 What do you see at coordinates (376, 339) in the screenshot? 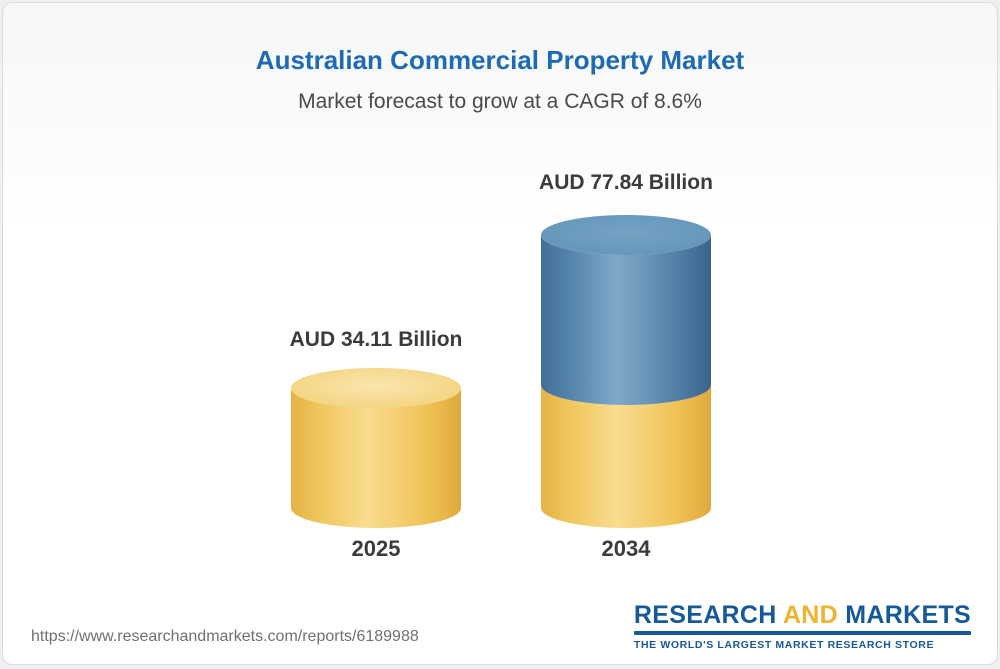
I see `value-label-2025: AUD 34.11 Billion` at bounding box center [376, 339].